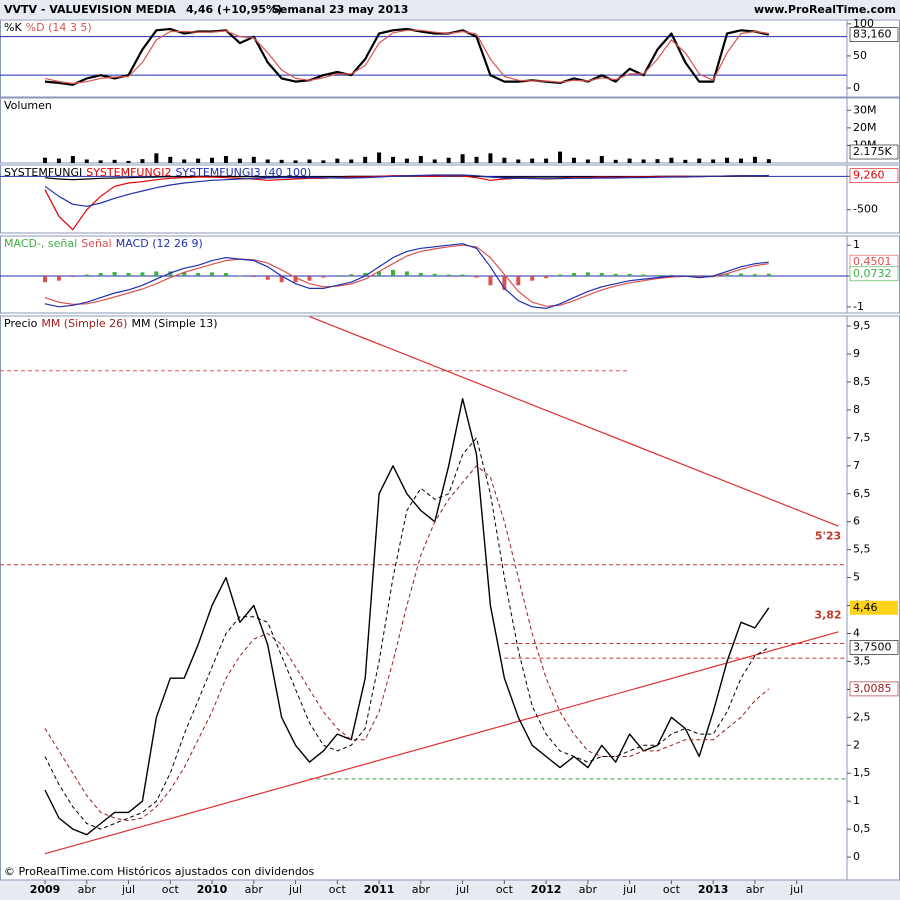 The width and height of the screenshot is (900, 900). What do you see at coordinates (103, 243) in the screenshot?
I see `legend: MACD-, señal Señal MACD (12 26 9)` at bounding box center [103, 243].